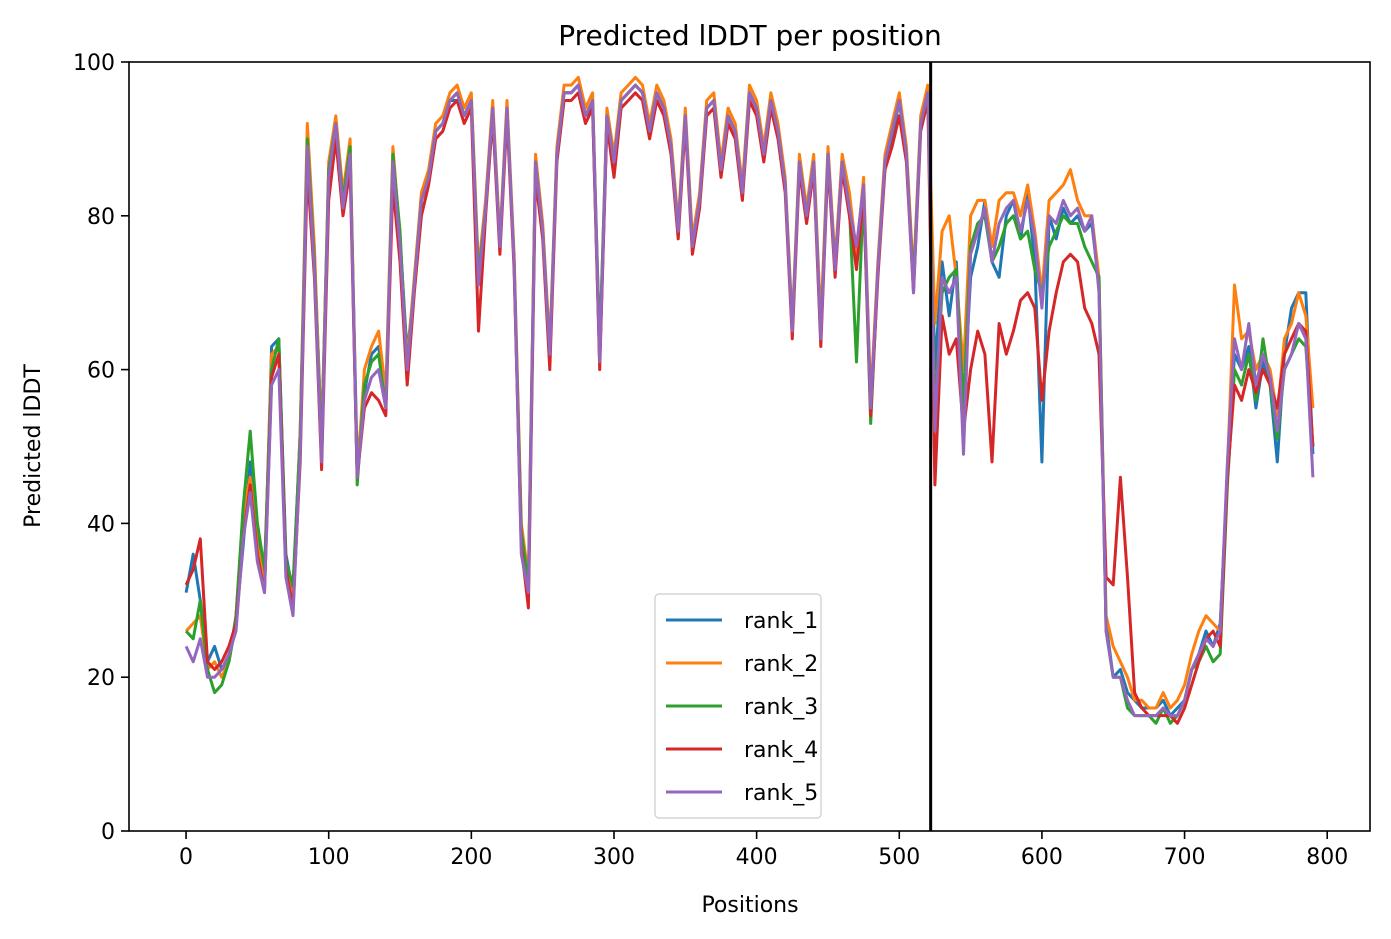 The image size is (1391, 939). What do you see at coordinates (781, 750) in the screenshot?
I see `legend-label-rank_4: rank_4` at bounding box center [781, 750].